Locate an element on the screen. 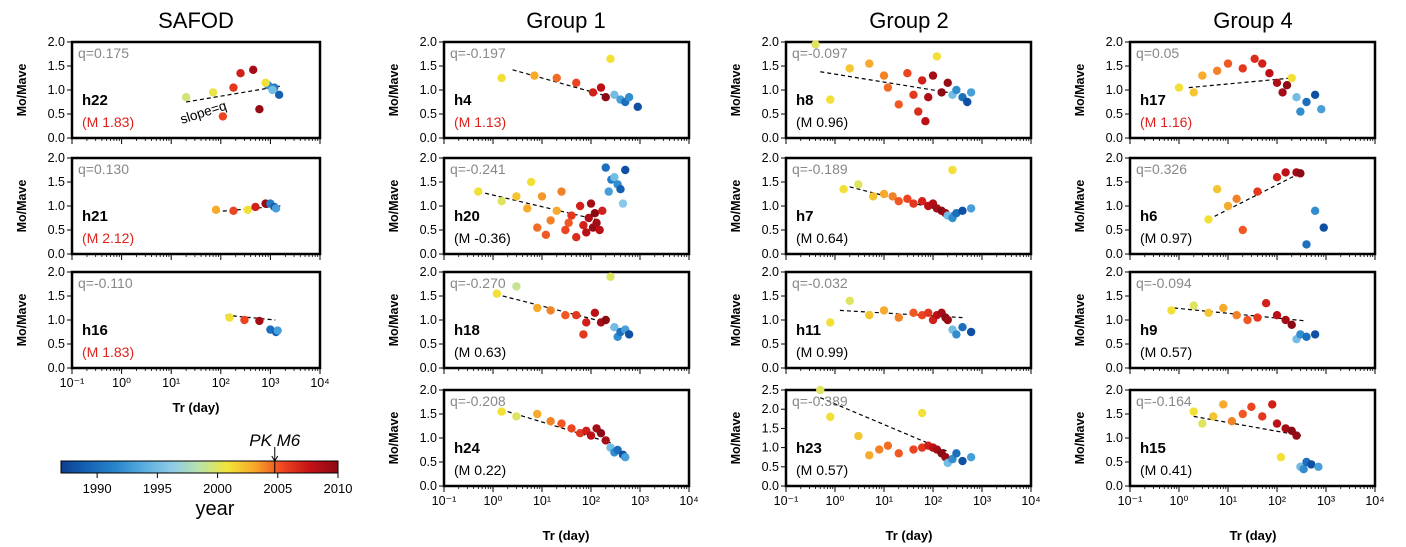 Image resolution: width=1406 pixels, height=547 pixels. magnitude-label: (M 0.99) is located at coordinates (822, 352).